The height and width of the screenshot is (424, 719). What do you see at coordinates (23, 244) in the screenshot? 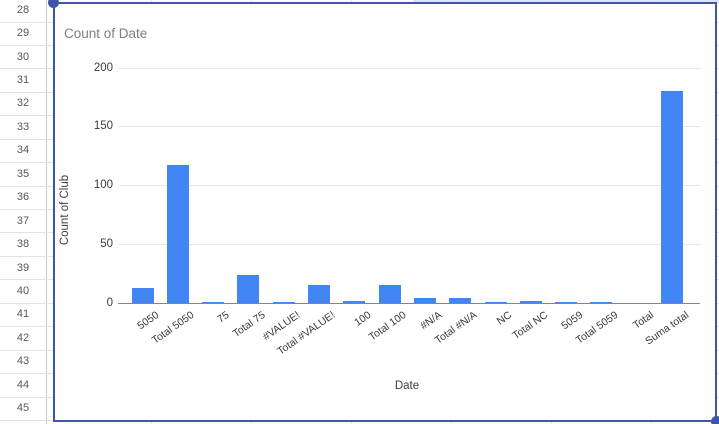
I see `row-header: 38` at bounding box center [23, 244].